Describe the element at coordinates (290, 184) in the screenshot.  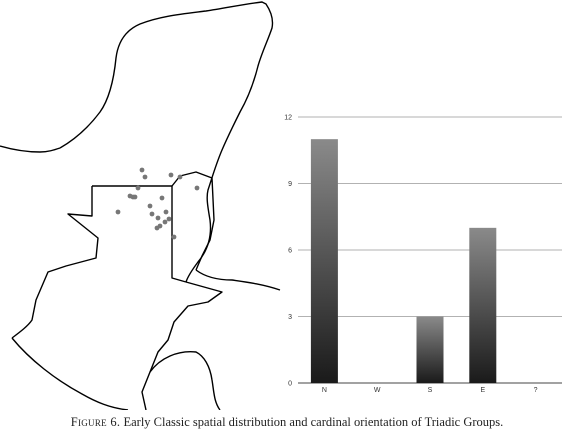
I see `y-tick-label: 9` at that location.